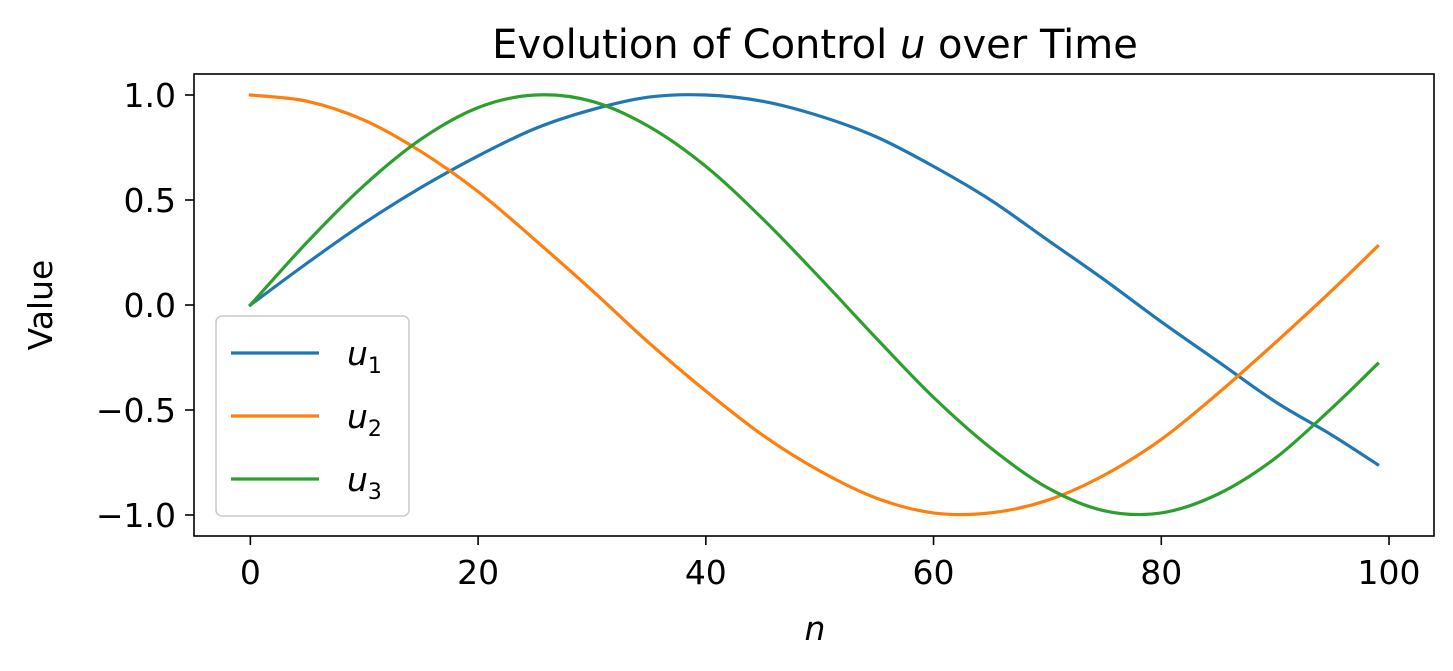  What do you see at coordinates (375, 366) in the screenshot?
I see `legend-label-sub: 1` at bounding box center [375, 366].